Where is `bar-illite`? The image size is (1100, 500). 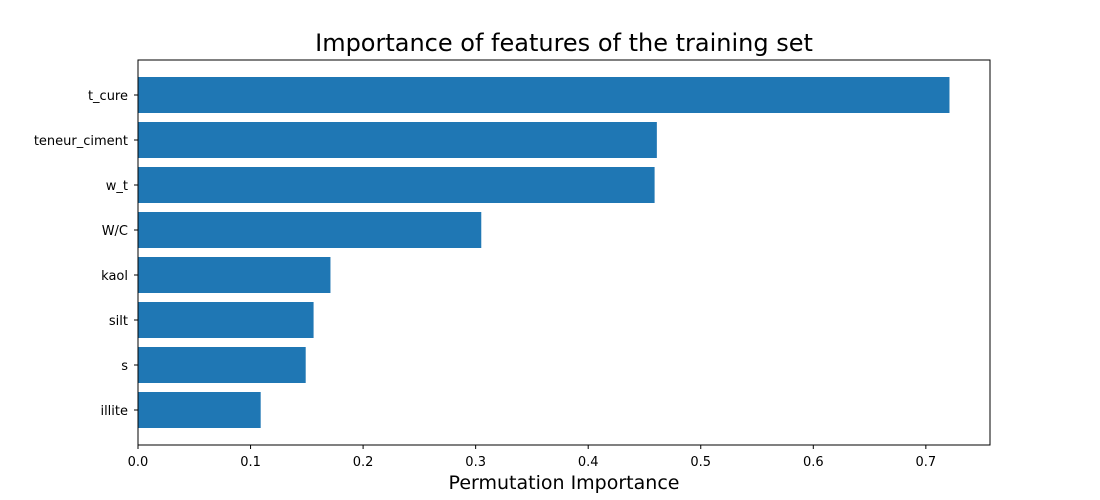
bar-illite is located at coordinates (199, 410).